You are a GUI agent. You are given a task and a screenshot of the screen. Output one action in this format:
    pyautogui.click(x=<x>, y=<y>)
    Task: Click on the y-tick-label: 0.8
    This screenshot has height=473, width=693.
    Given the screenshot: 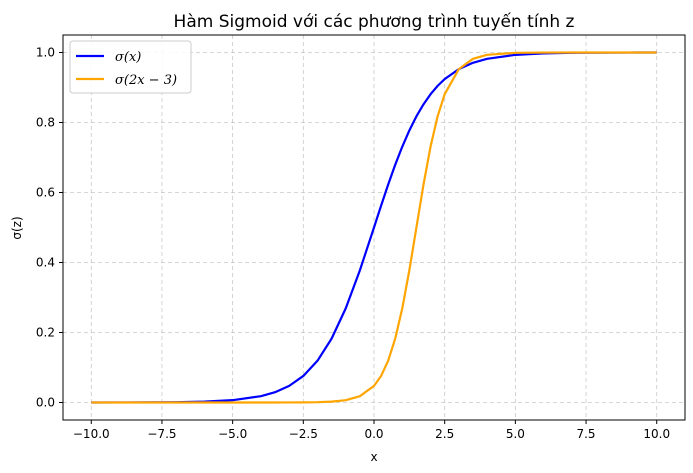 What is the action you would take?
    pyautogui.click(x=45, y=123)
    